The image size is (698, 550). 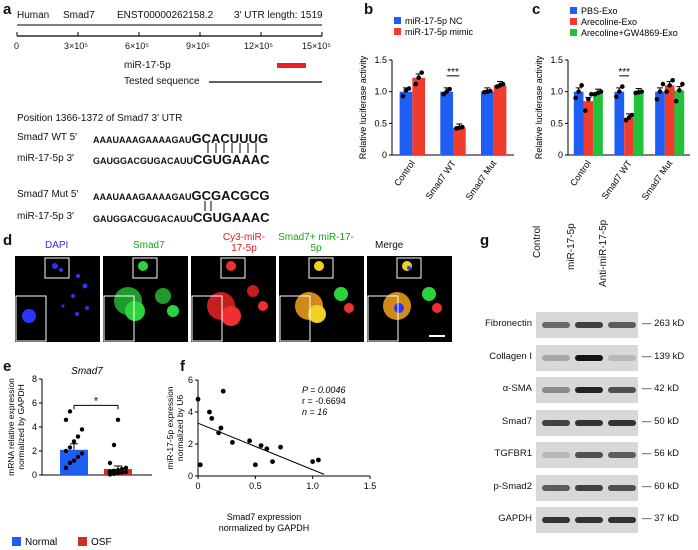 I want to click on tick-12e5: 12×10⁵, so click(x=259, y=46).